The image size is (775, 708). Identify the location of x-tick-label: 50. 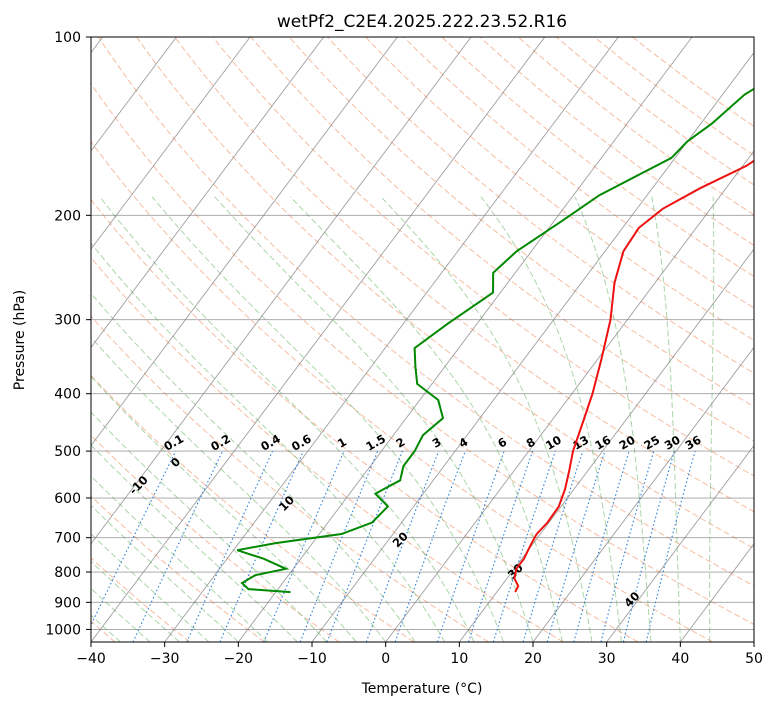
(754, 659).